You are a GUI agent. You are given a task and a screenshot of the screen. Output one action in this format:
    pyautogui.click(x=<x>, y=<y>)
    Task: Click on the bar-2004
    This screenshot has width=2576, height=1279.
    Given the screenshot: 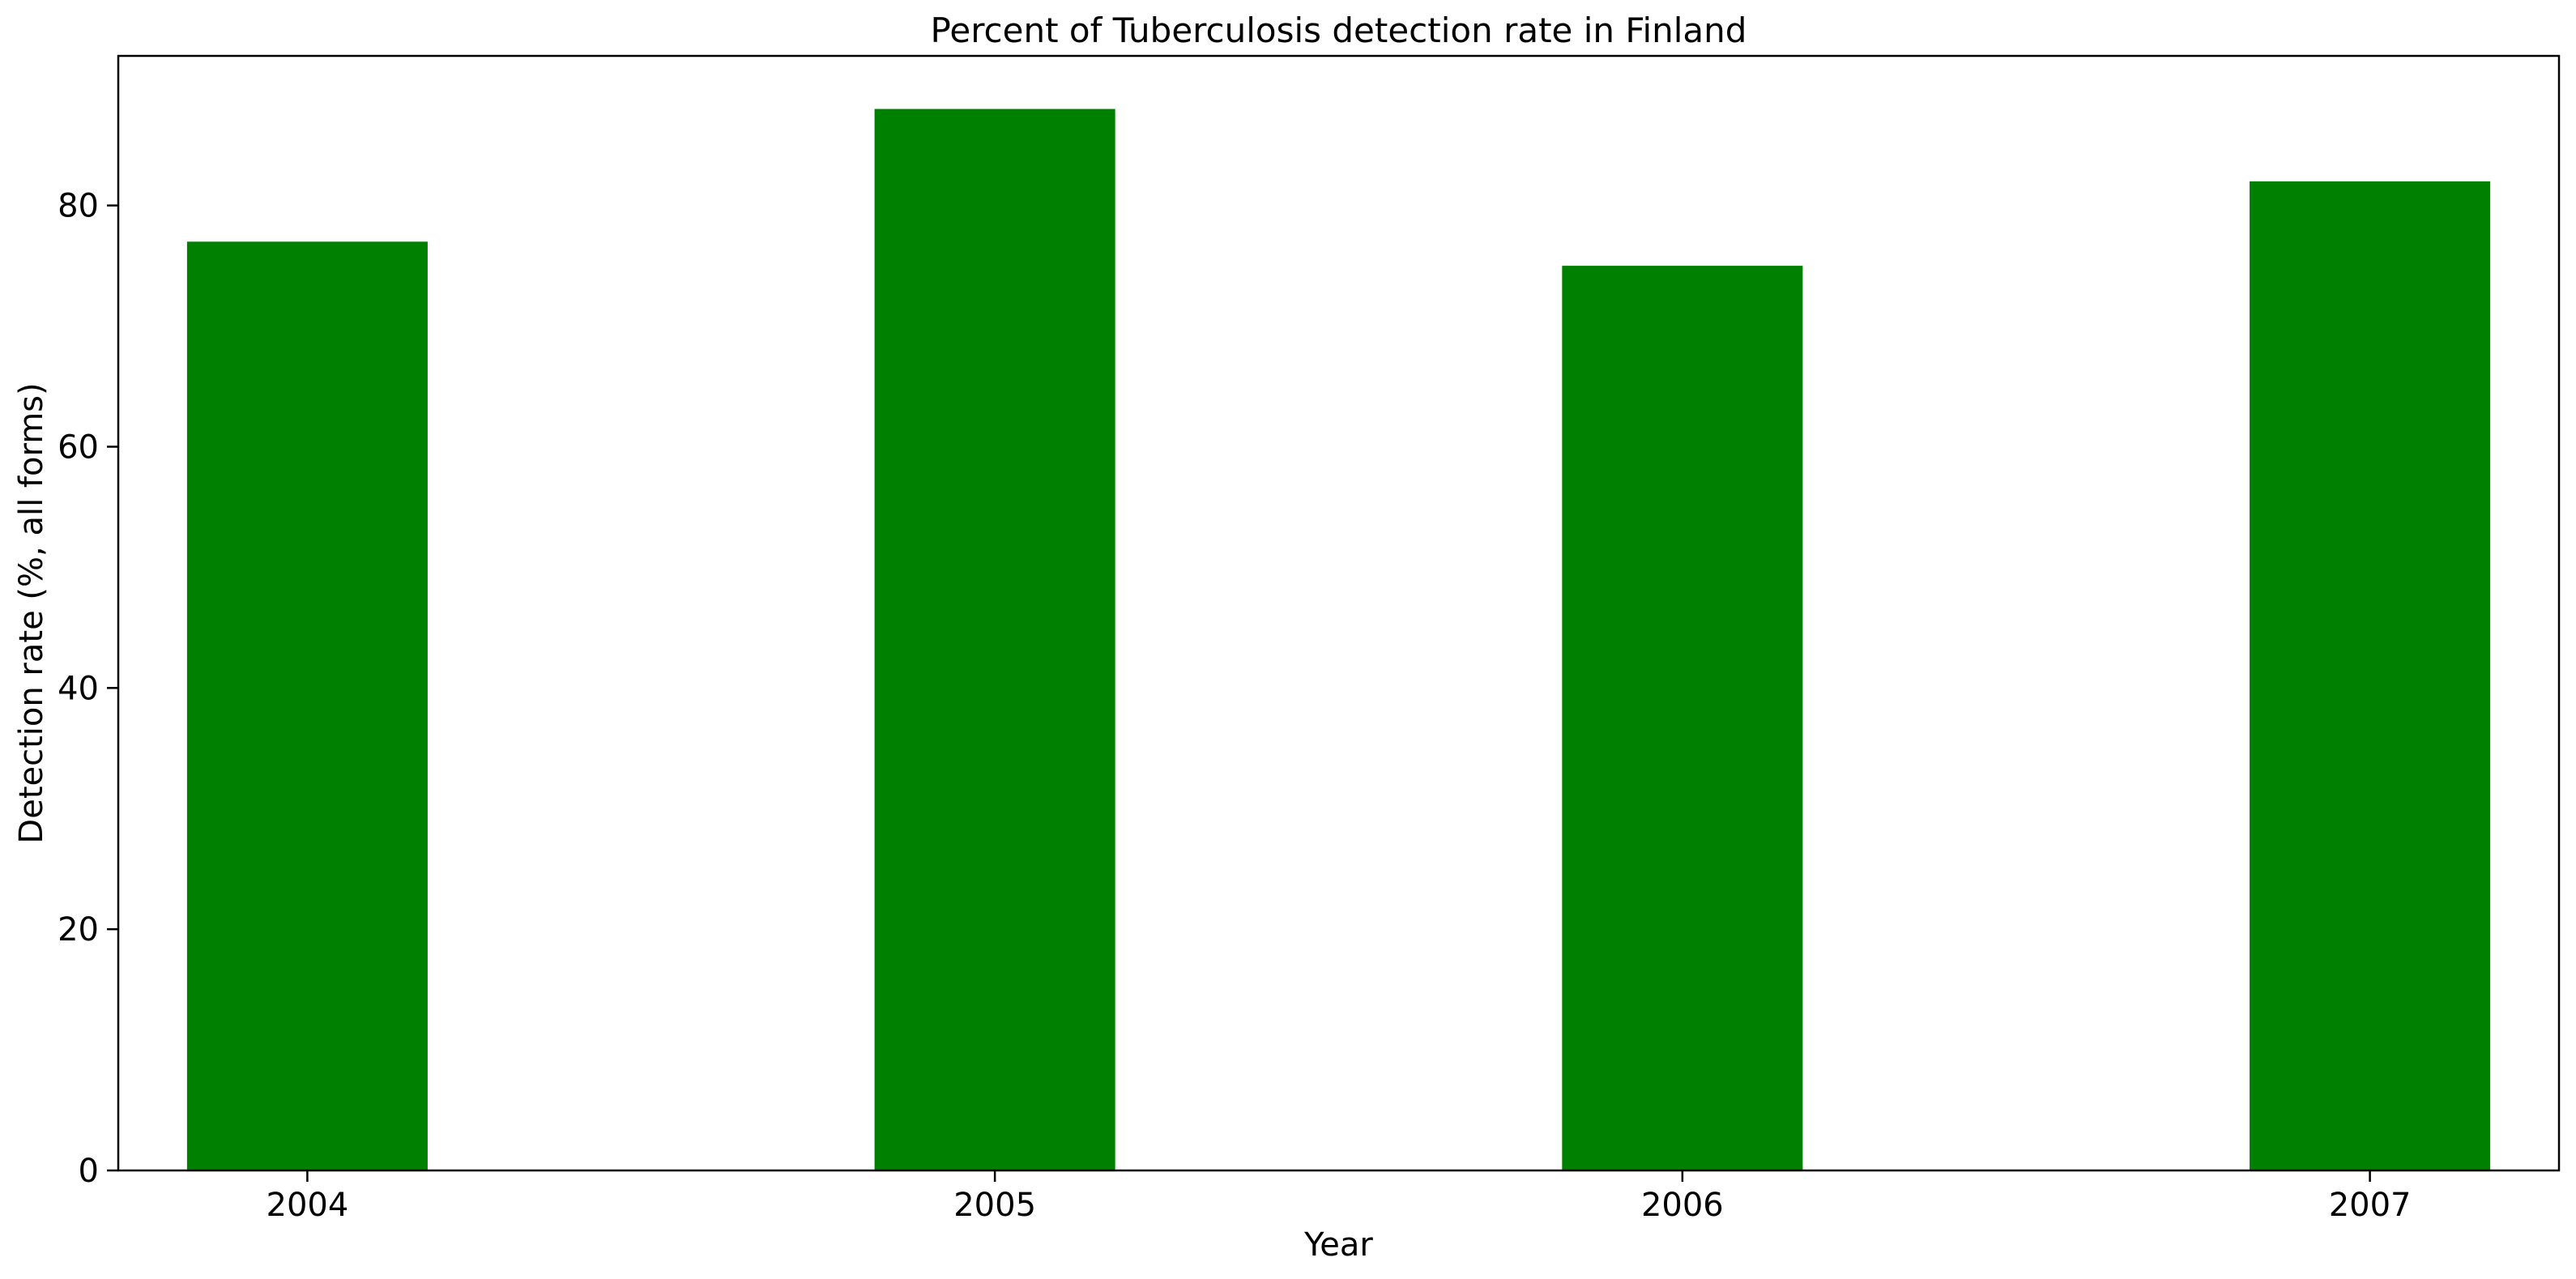 What is the action you would take?
    pyautogui.click(x=307, y=705)
    